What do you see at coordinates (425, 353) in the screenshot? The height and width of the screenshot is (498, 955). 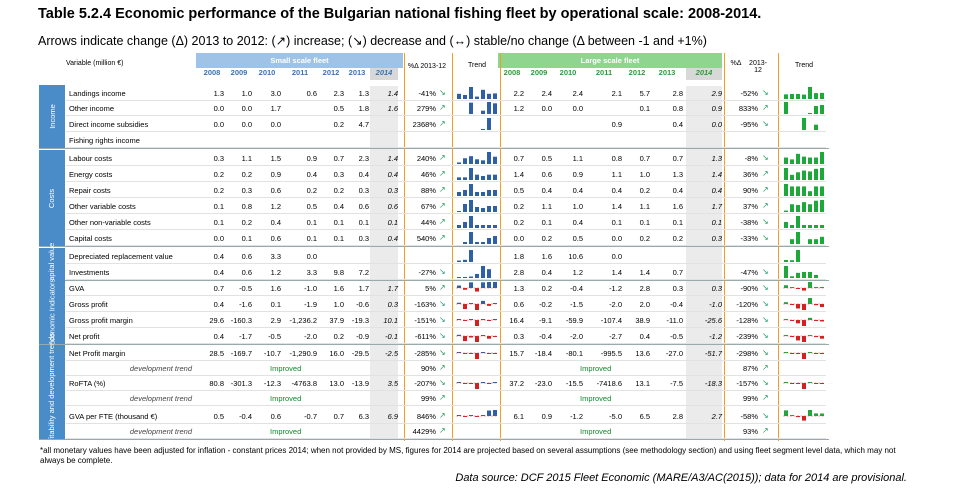 I see `pct-change-small: -285%` at bounding box center [425, 353].